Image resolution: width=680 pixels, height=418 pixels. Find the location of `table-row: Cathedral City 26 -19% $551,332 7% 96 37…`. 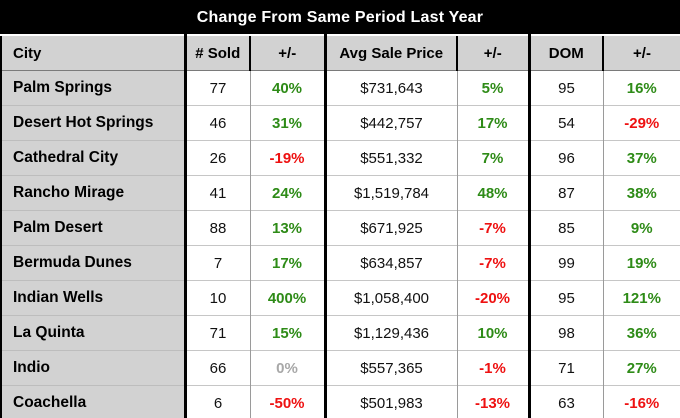

table-row: Cathedral City 26 -19% $551,332 7% 96 37… is located at coordinates (340, 158).